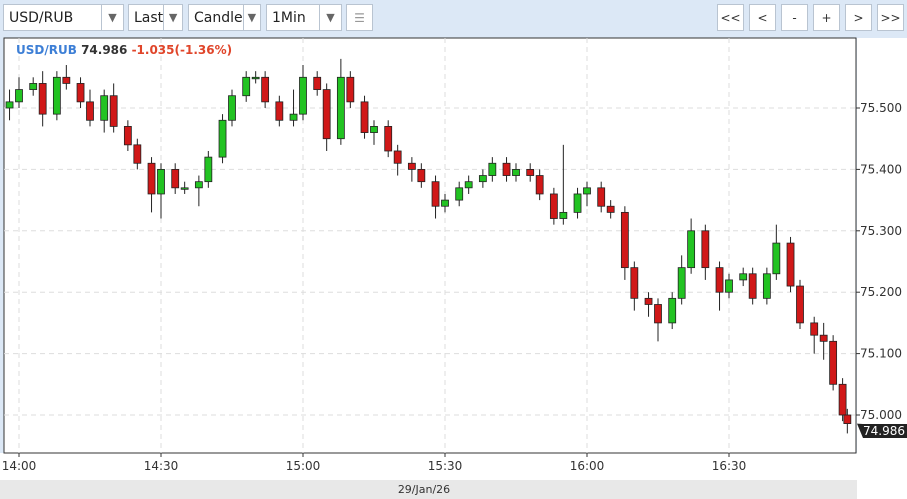 The image size is (907, 499). Describe the element at coordinates (881, 292) in the screenshot. I see `y-tick-label: 75.200` at that location.